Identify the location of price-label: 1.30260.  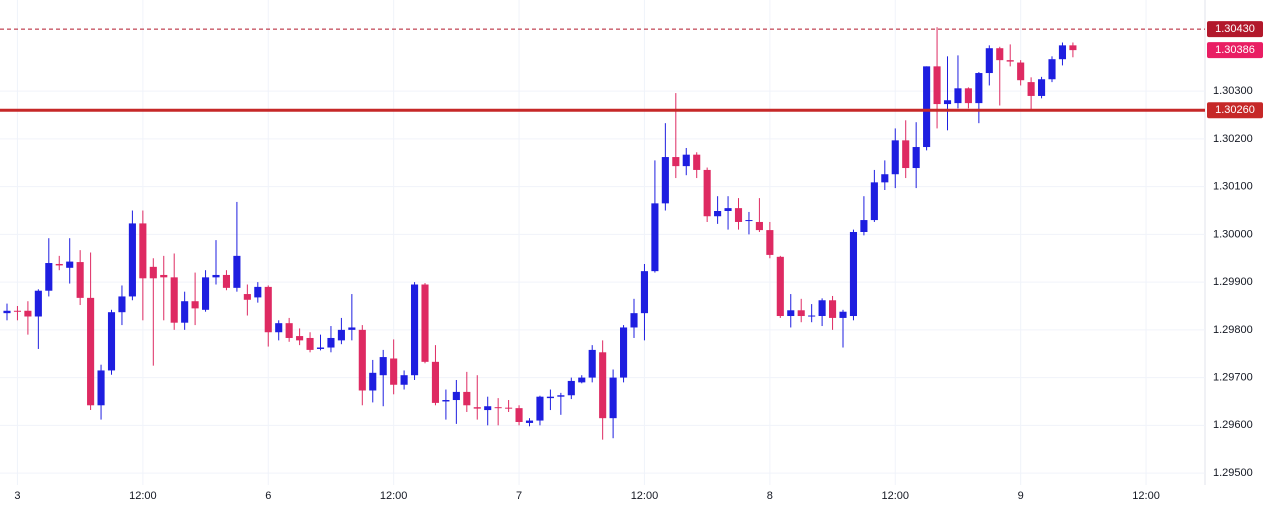
(1235, 110).